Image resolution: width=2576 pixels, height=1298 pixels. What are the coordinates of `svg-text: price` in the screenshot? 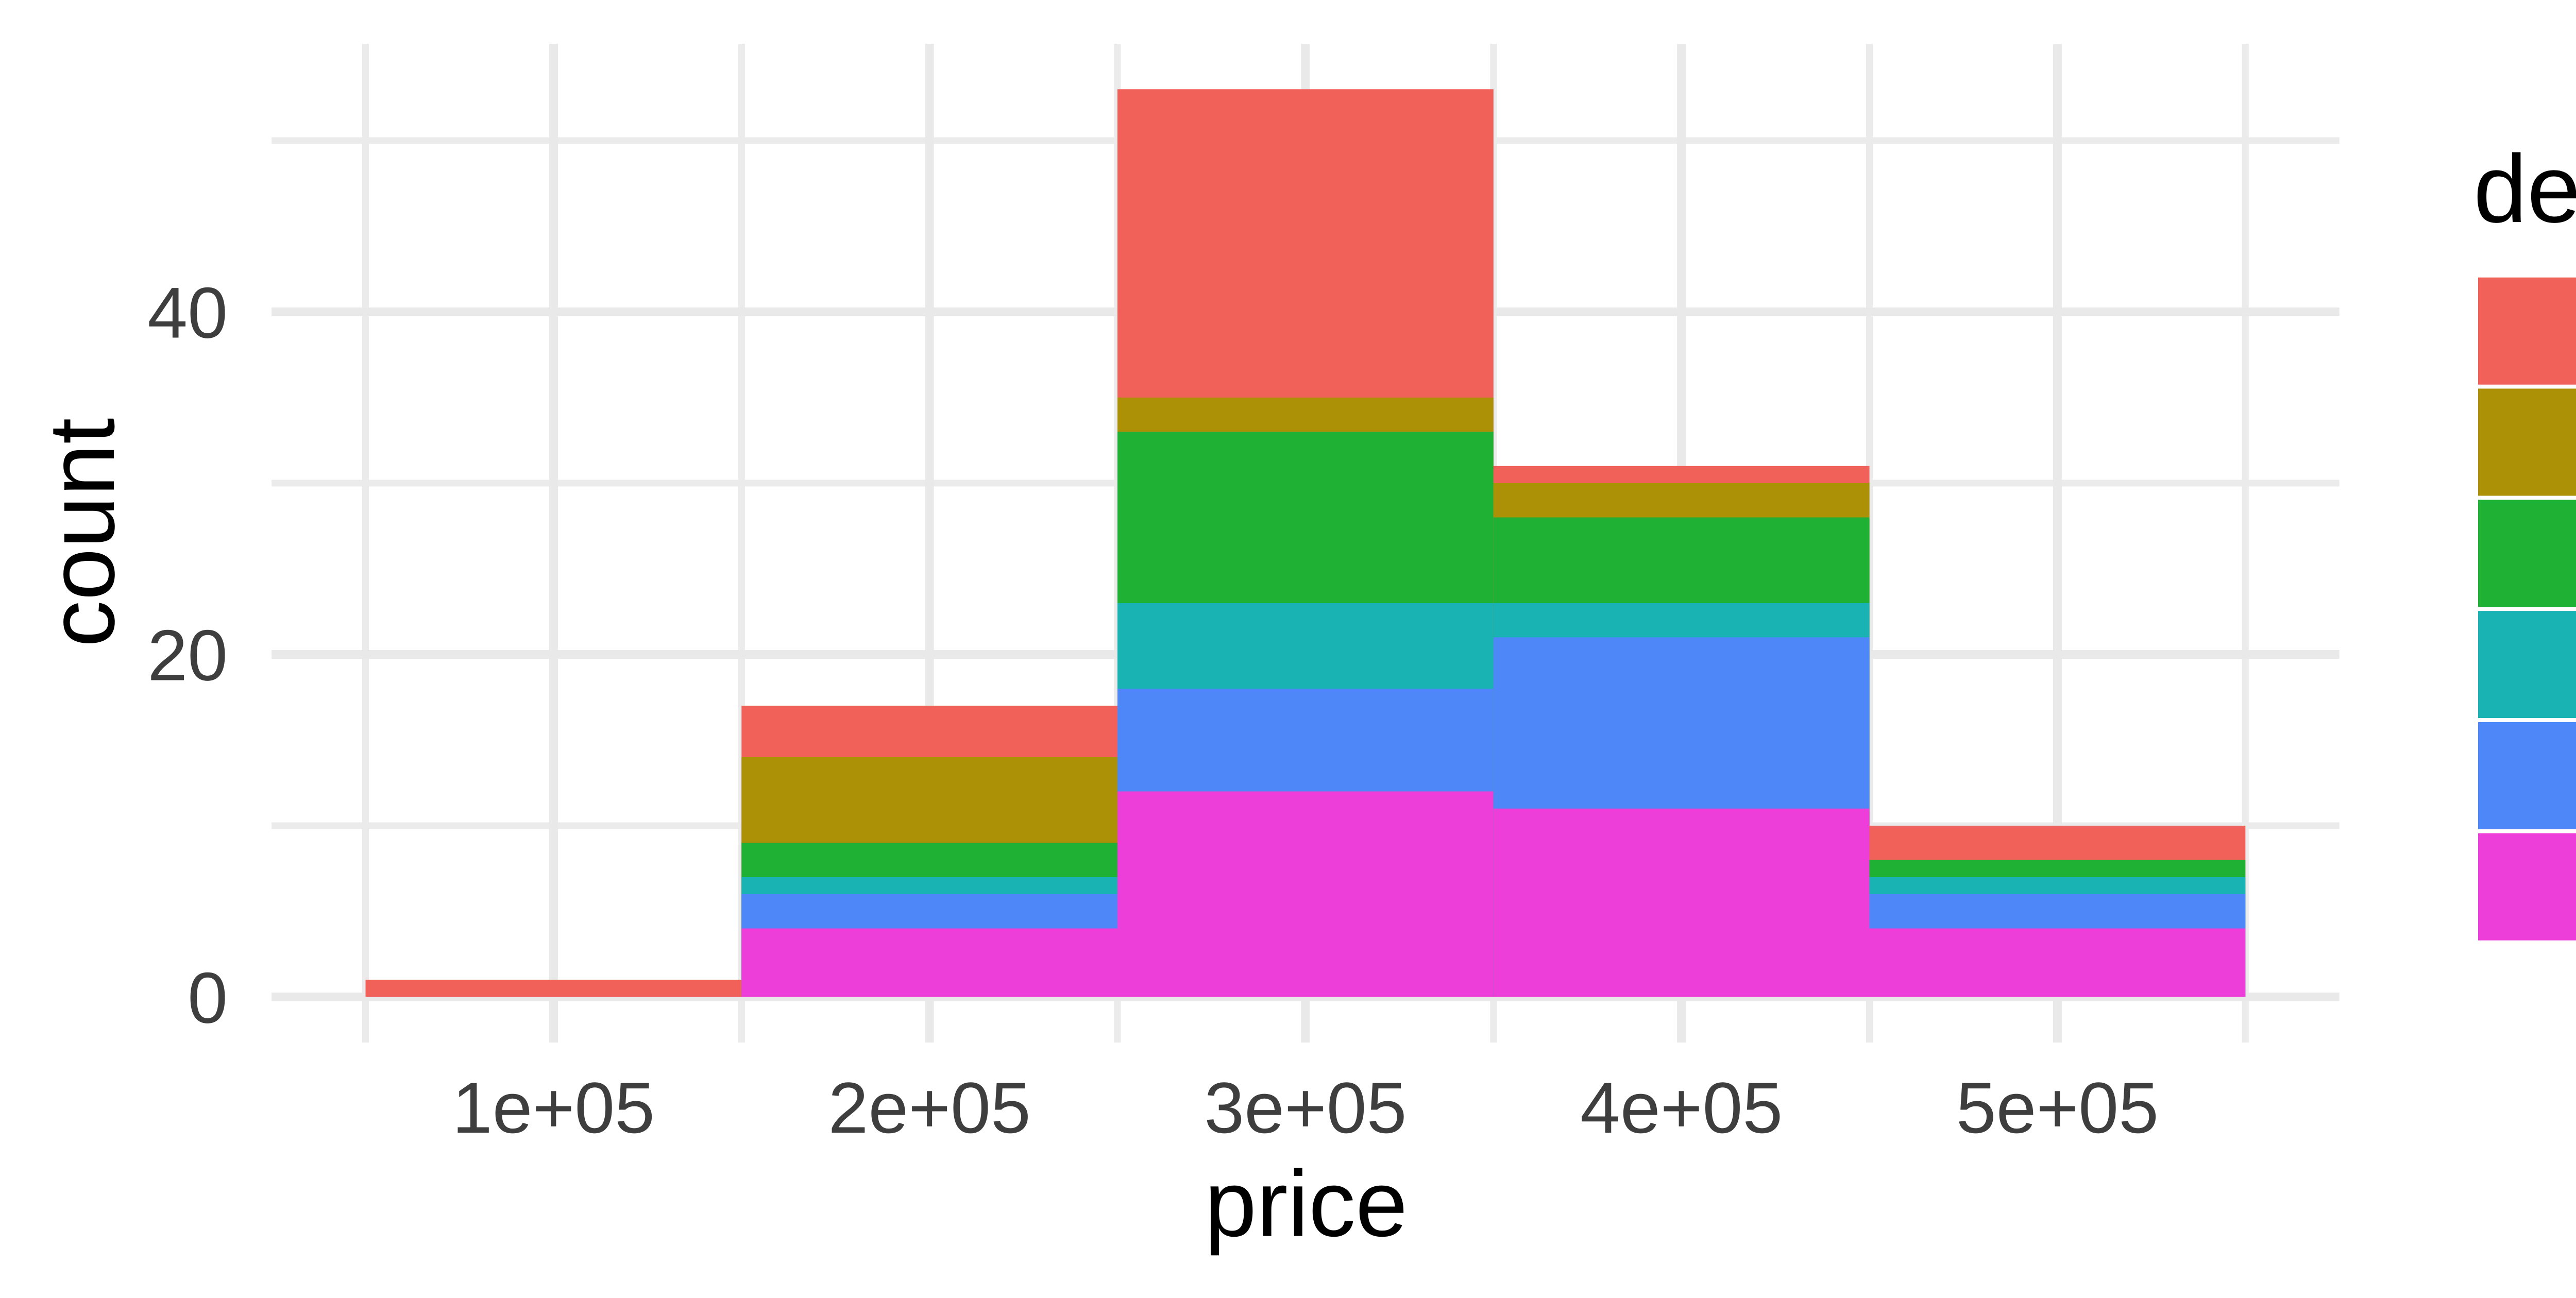 It's located at (1306, 1203).